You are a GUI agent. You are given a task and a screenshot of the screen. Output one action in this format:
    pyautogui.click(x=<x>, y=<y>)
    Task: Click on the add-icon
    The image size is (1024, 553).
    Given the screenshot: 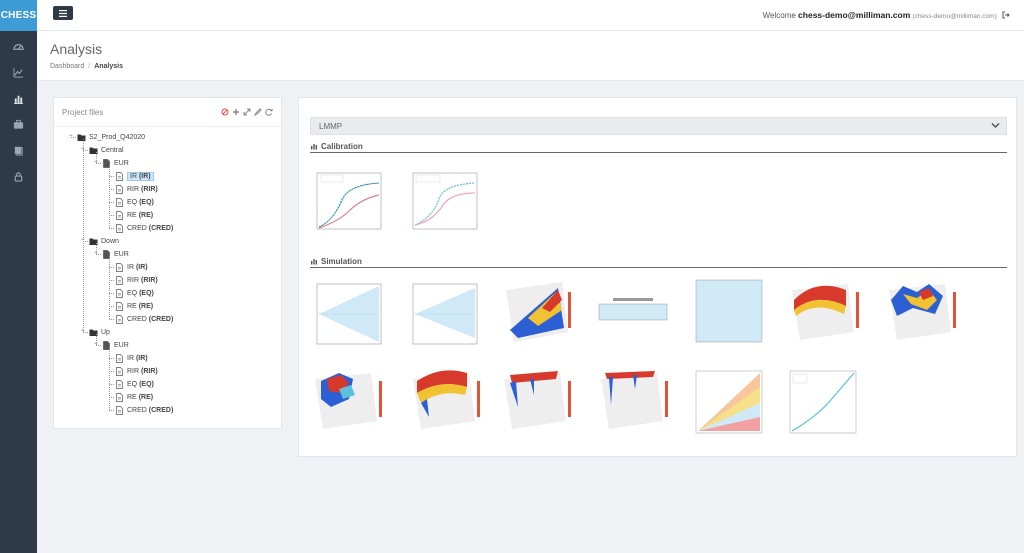 What is the action you would take?
    pyautogui.click(x=236, y=112)
    